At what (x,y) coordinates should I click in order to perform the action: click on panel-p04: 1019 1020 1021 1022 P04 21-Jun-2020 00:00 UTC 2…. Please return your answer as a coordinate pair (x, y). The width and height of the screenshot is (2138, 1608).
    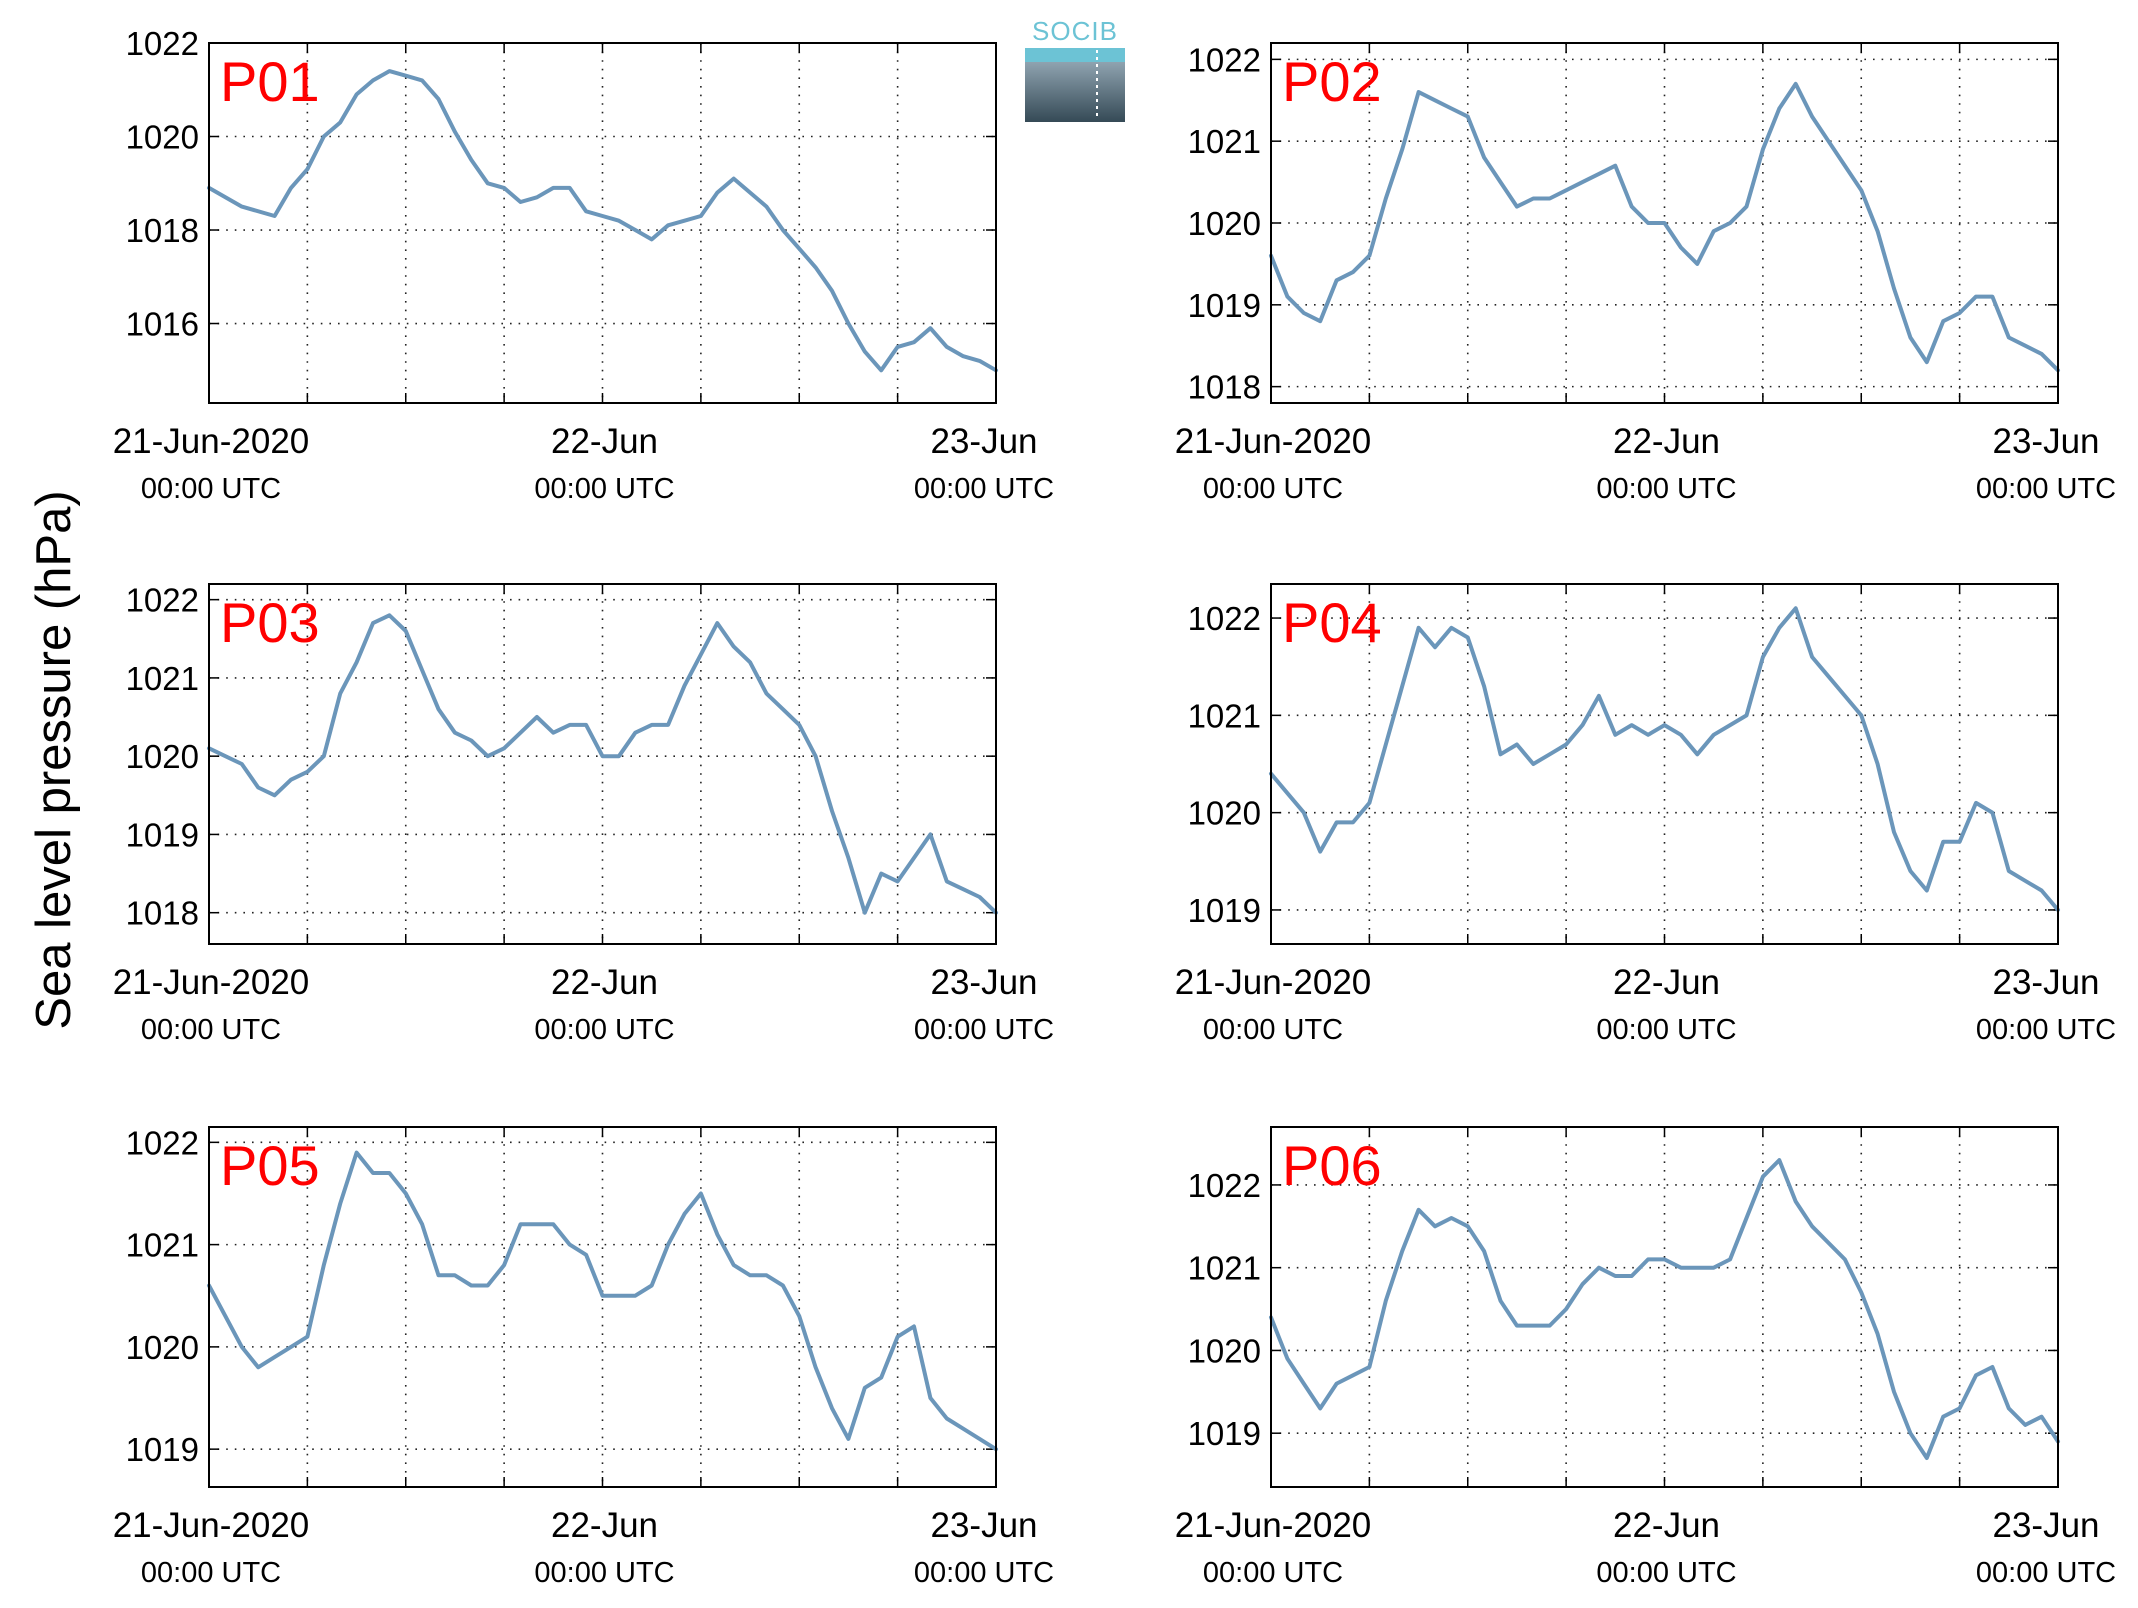
    Looking at the image, I should click on (1645, 814).